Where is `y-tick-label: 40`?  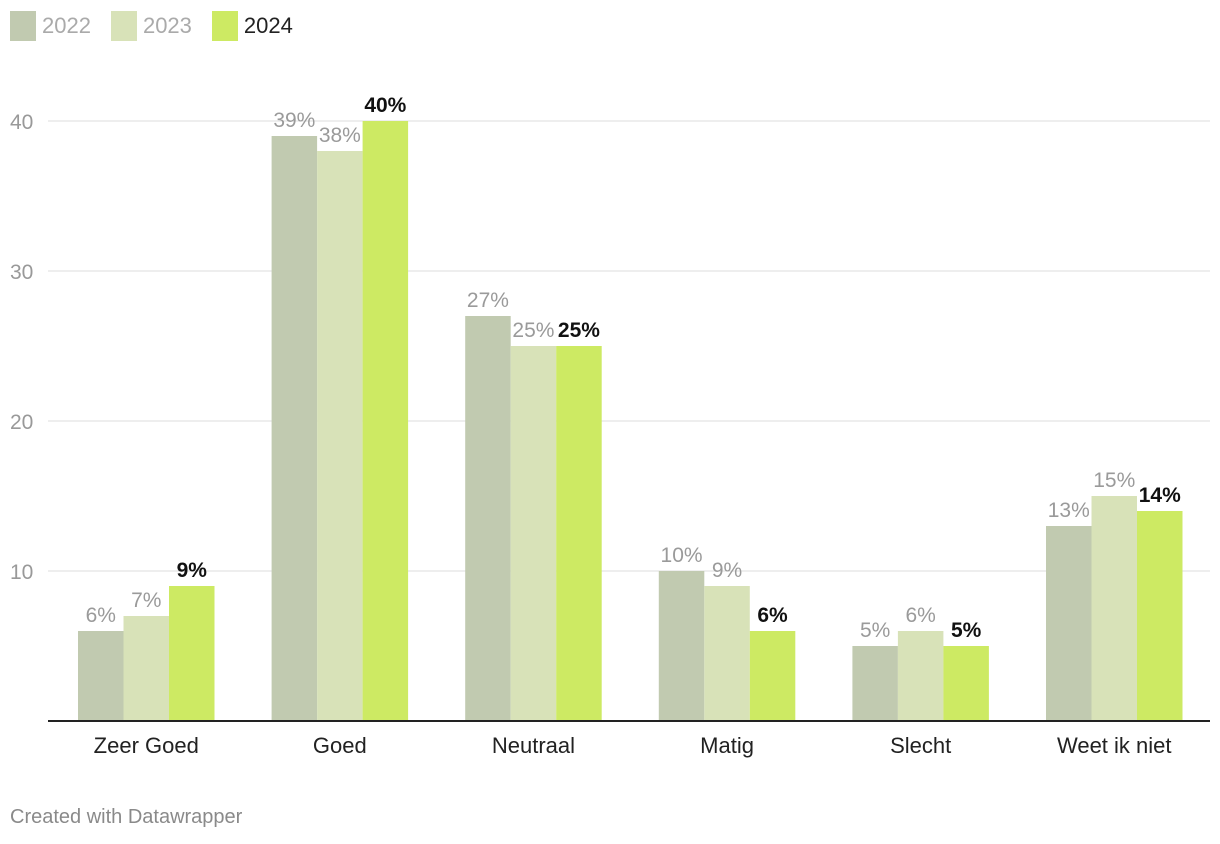
y-tick-label: 40 is located at coordinates (21, 122).